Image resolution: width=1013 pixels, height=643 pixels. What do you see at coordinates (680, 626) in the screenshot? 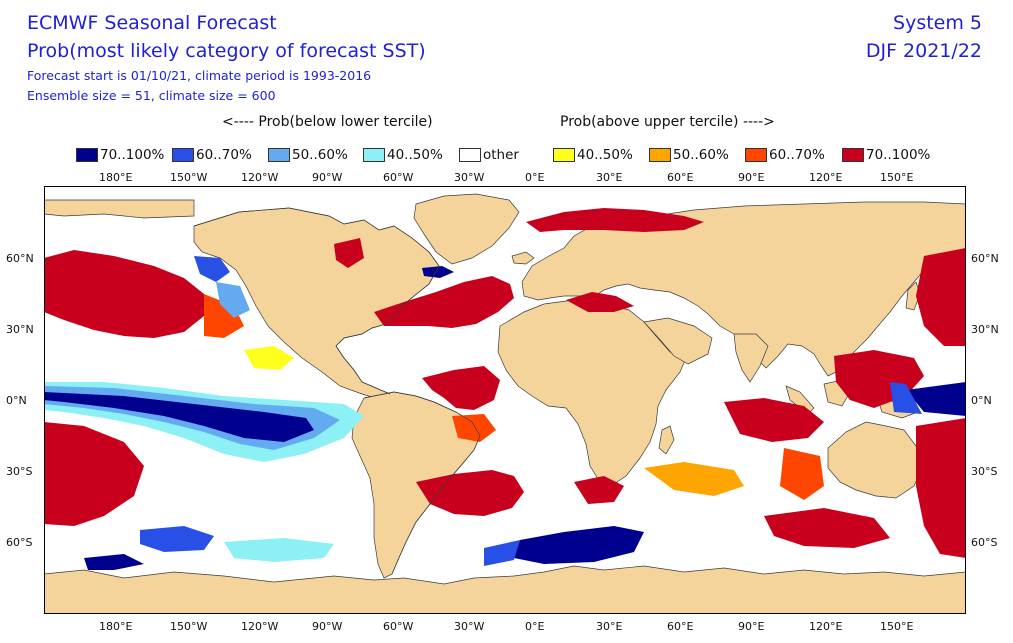
I see `lon-tick-bottom: 60°E` at bounding box center [680, 626].